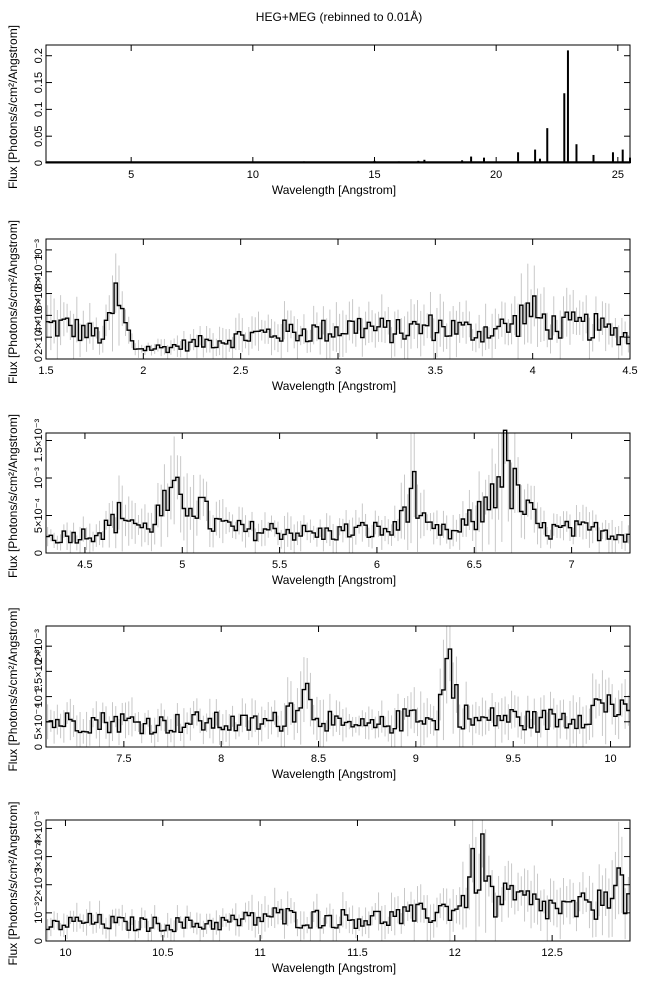 The width and height of the screenshot is (650, 991). Describe the element at coordinates (496, 175) in the screenshot. I see `x-tick-label: 20` at that location.